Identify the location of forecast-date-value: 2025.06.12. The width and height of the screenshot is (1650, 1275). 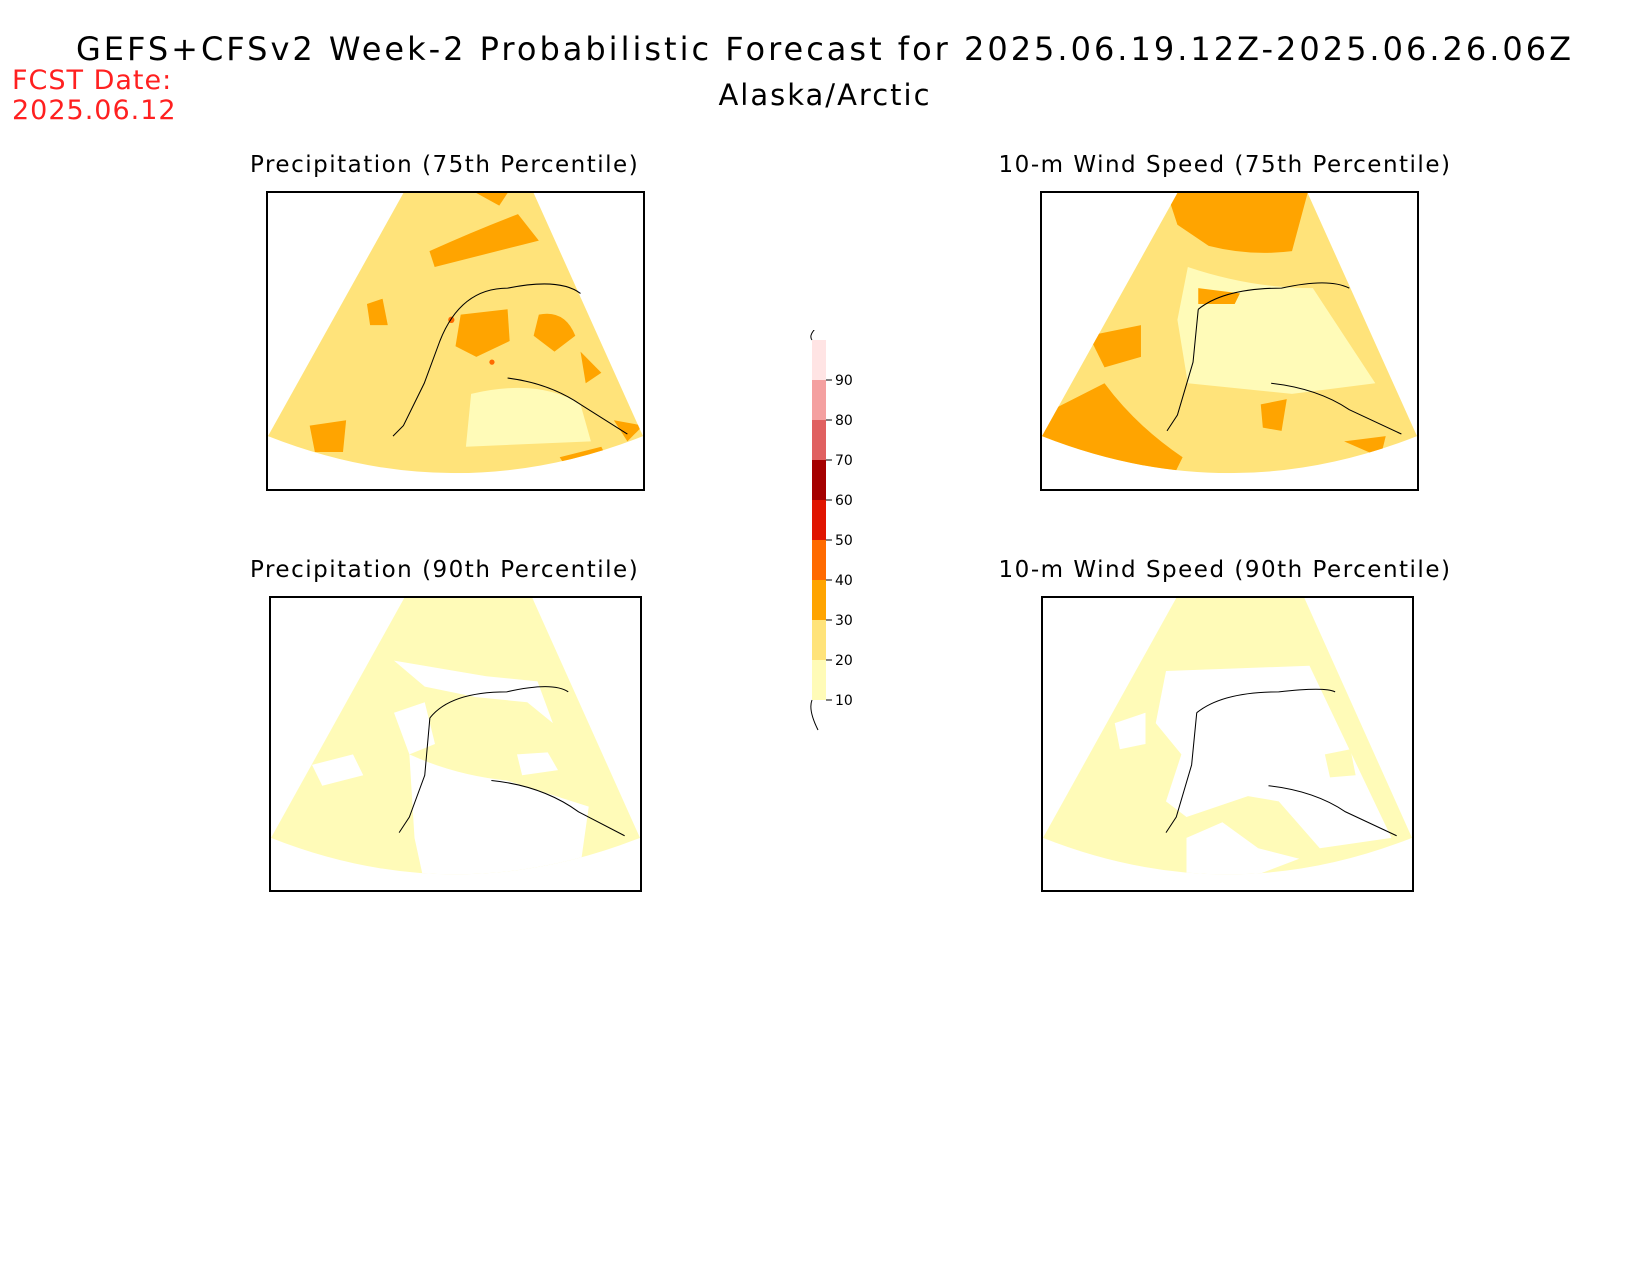
(94, 110).